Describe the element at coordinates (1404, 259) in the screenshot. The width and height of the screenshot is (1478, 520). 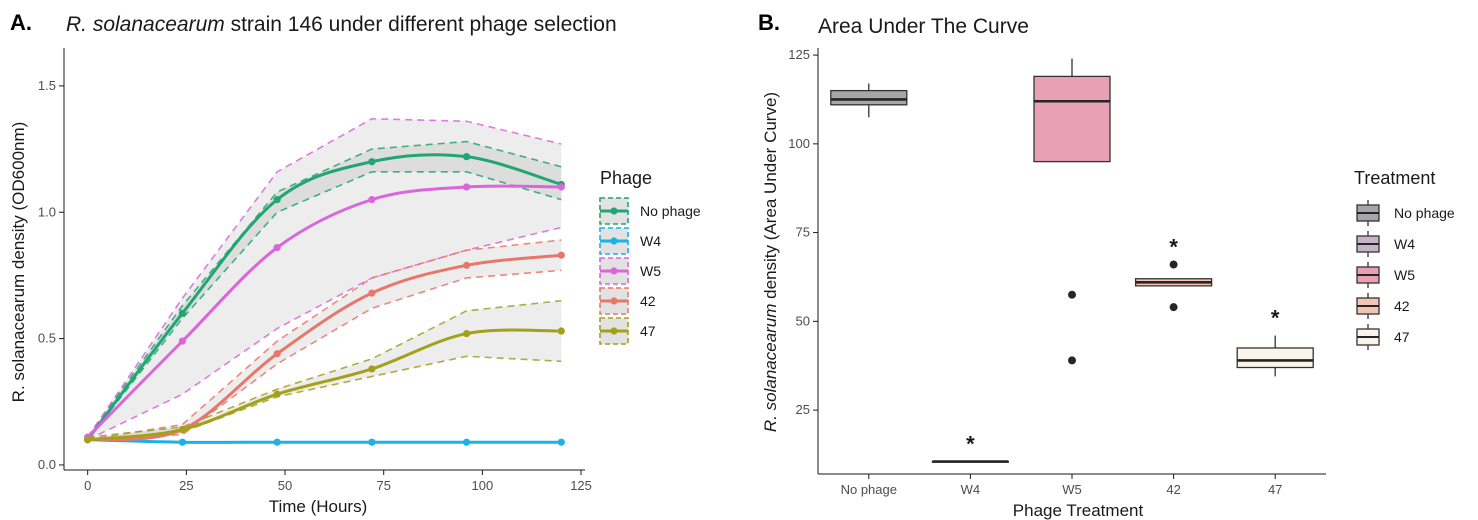
I see `panel-b-legend: Treatment No phage W4 W5 42 47` at that location.